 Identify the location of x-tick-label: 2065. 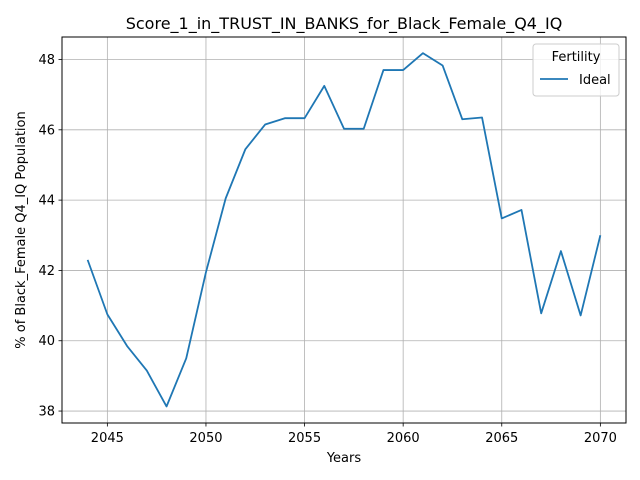
(501, 438).